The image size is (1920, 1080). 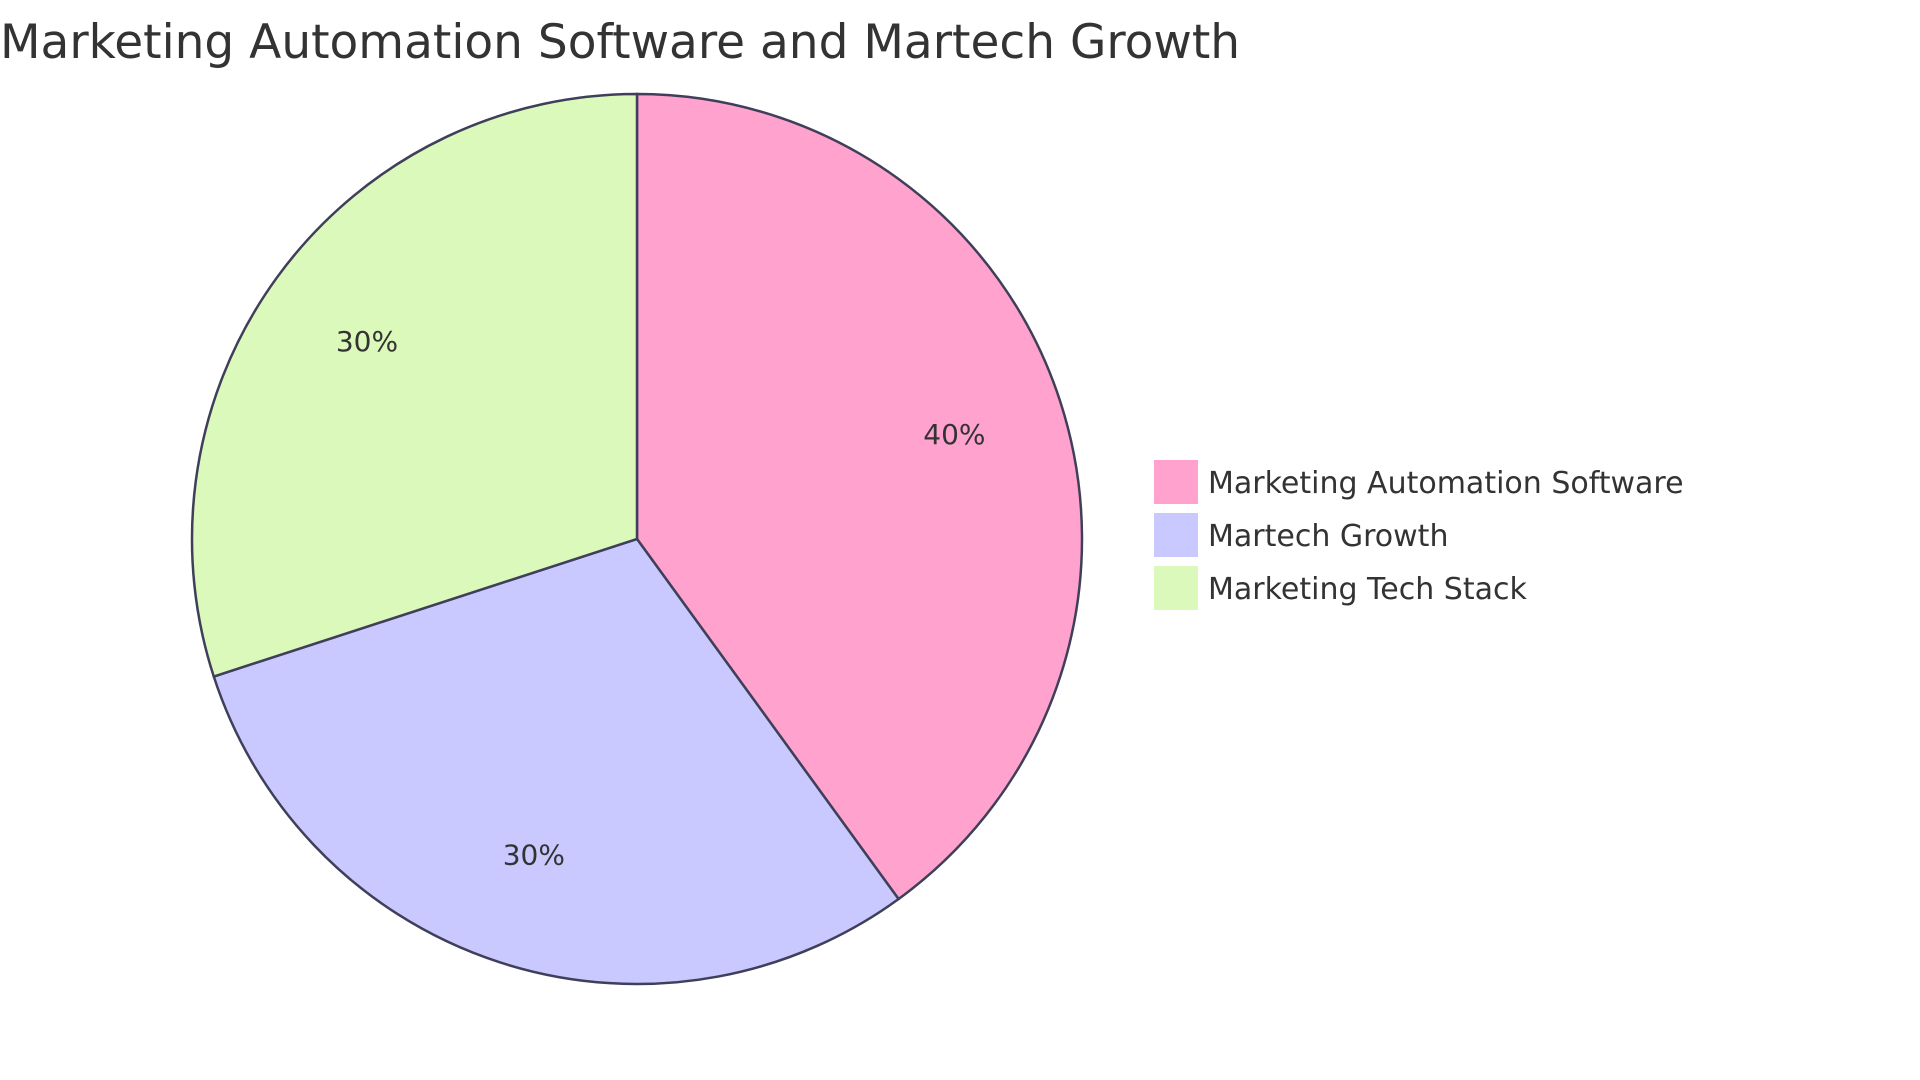 What do you see at coordinates (1367, 589) in the screenshot?
I see `legend-label: Marketing Tech Stack` at bounding box center [1367, 589].